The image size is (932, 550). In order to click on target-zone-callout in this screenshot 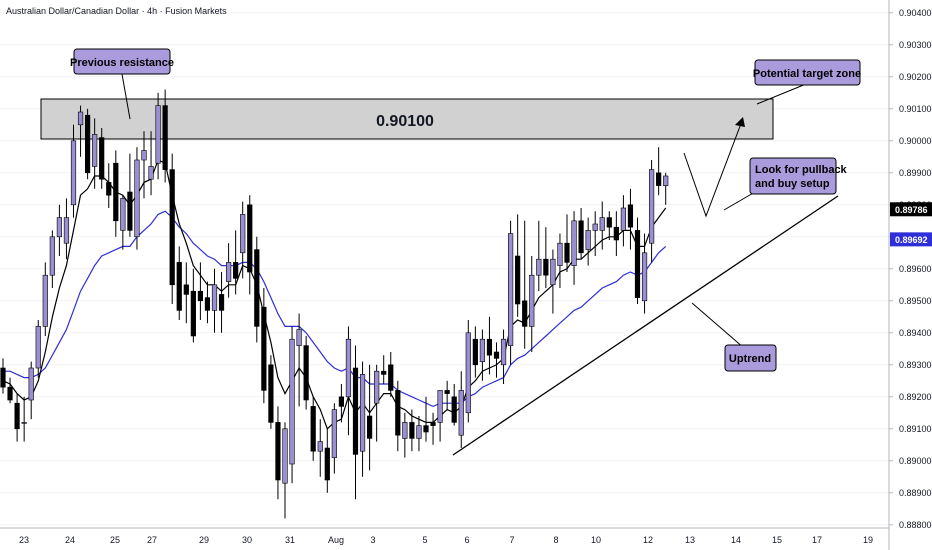, I will do `click(807, 72)`.